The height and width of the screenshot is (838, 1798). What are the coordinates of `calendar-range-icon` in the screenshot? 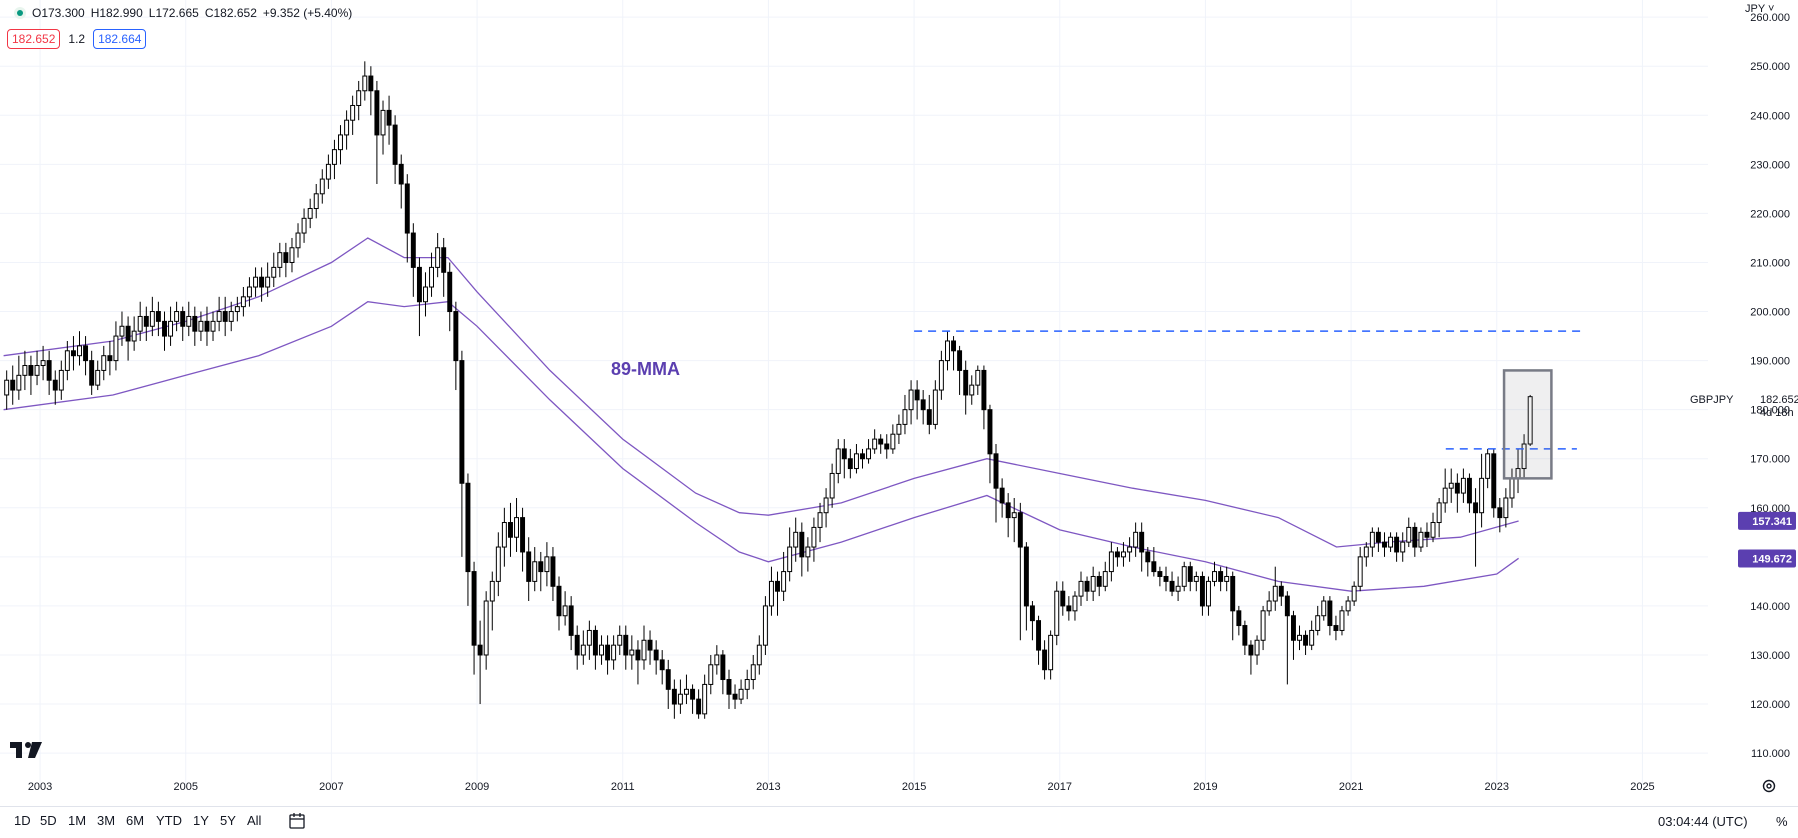 It's located at (297, 821).